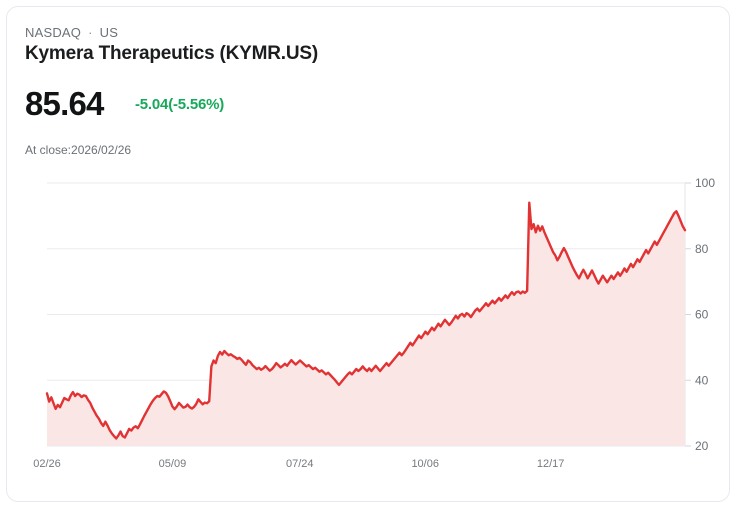 This screenshot has height=508, width=736. I want to click on exchange-label: NASDAQ, so click(53, 32).